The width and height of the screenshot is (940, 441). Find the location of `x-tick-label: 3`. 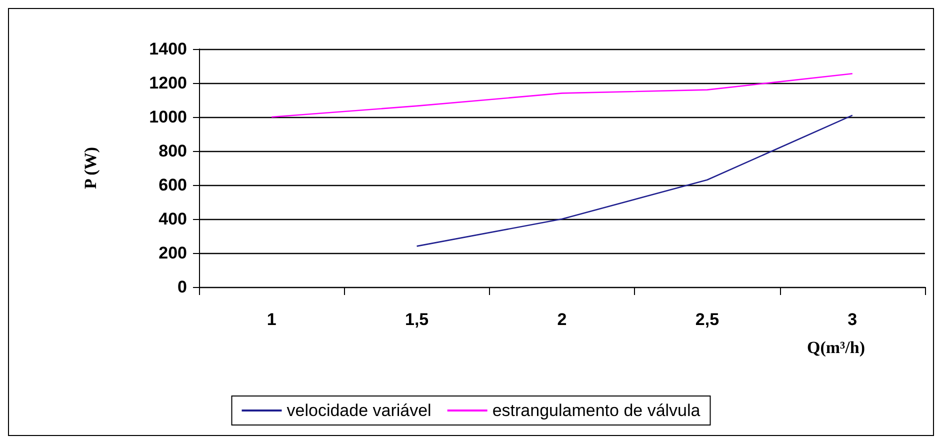

x-tick-label: 3 is located at coordinates (853, 319).